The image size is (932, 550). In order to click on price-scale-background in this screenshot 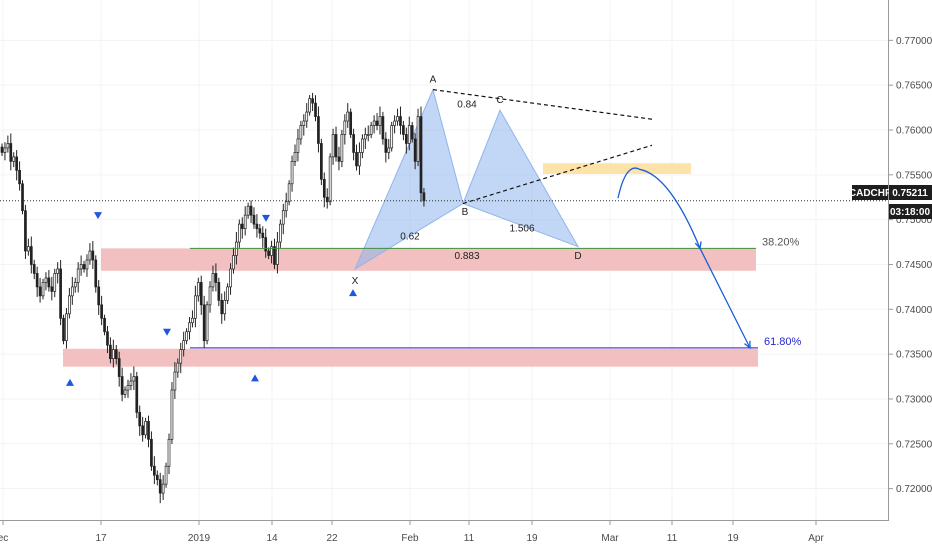, I will do `click(910, 275)`.